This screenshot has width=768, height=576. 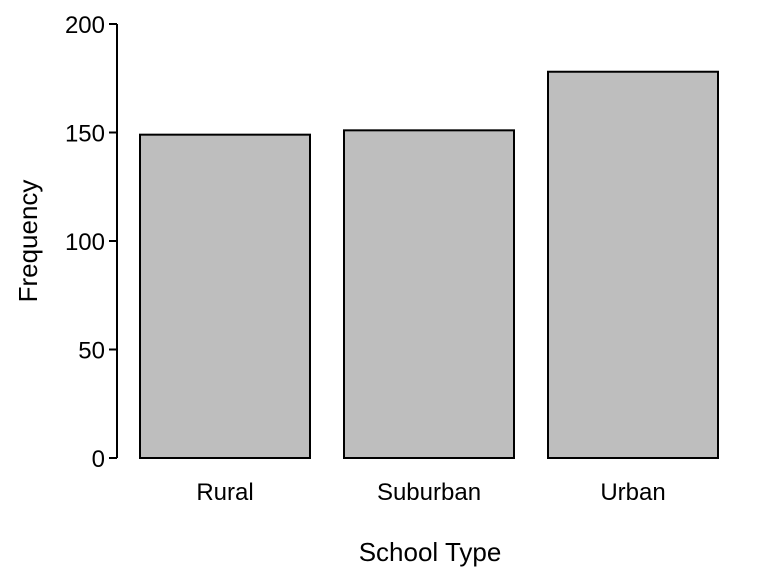 What do you see at coordinates (85, 134) in the screenshot?
I see `y-tick-label: 150` at bounding box center [85, 134].